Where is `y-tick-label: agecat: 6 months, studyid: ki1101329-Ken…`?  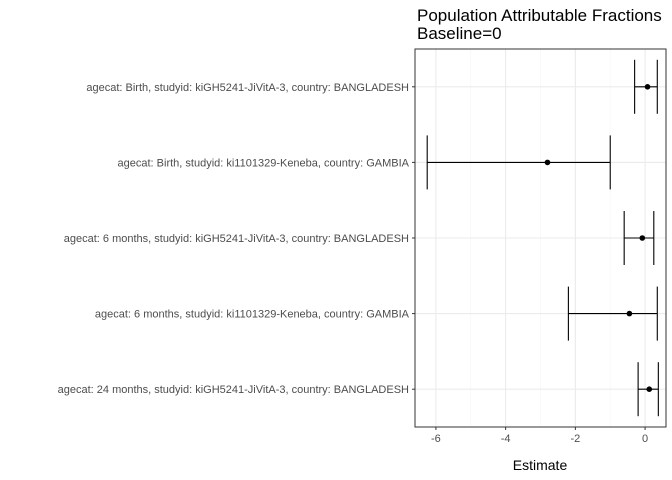 y-tick-label: agecat: 6 months, studyid: ki1101329-Ken… is located at coordinates (252, 315).